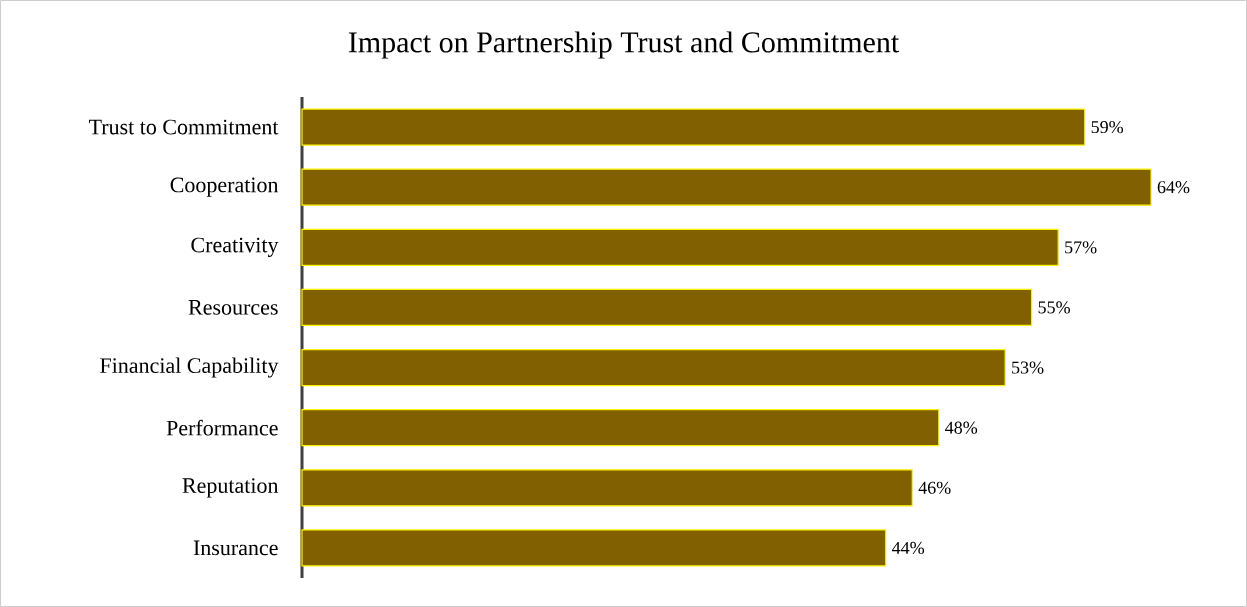 This screenshot has width=1247, height=607. What do you see at coordinates (222, 427) in the screenshot?
I see `y-tick-label: Performance` at bounding box center [222, 427].